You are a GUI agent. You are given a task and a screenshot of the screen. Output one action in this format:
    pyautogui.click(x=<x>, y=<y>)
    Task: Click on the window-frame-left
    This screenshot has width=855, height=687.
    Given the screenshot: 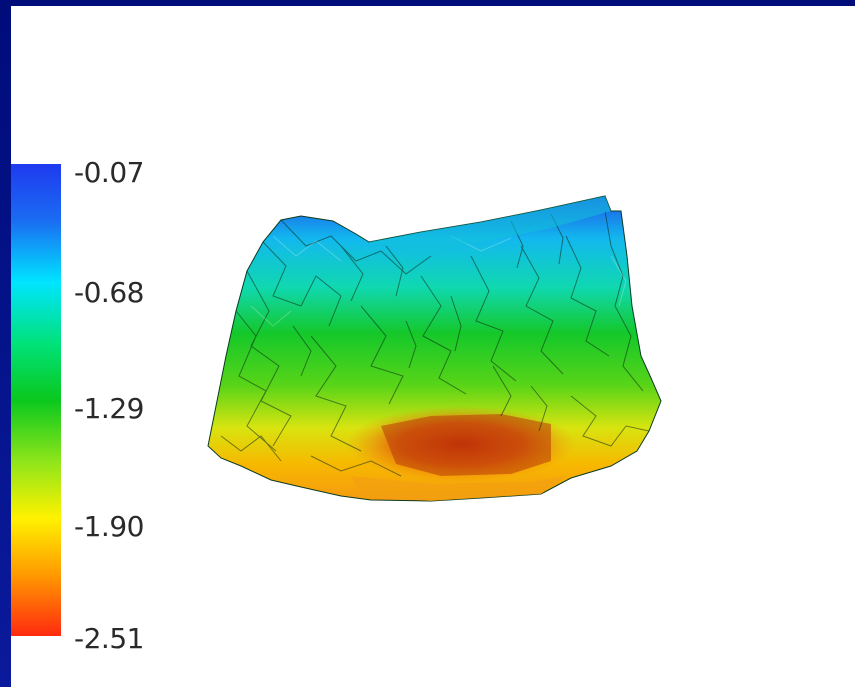 What is the action you would take?
    pyautogui.click(x=5, y=343)
    